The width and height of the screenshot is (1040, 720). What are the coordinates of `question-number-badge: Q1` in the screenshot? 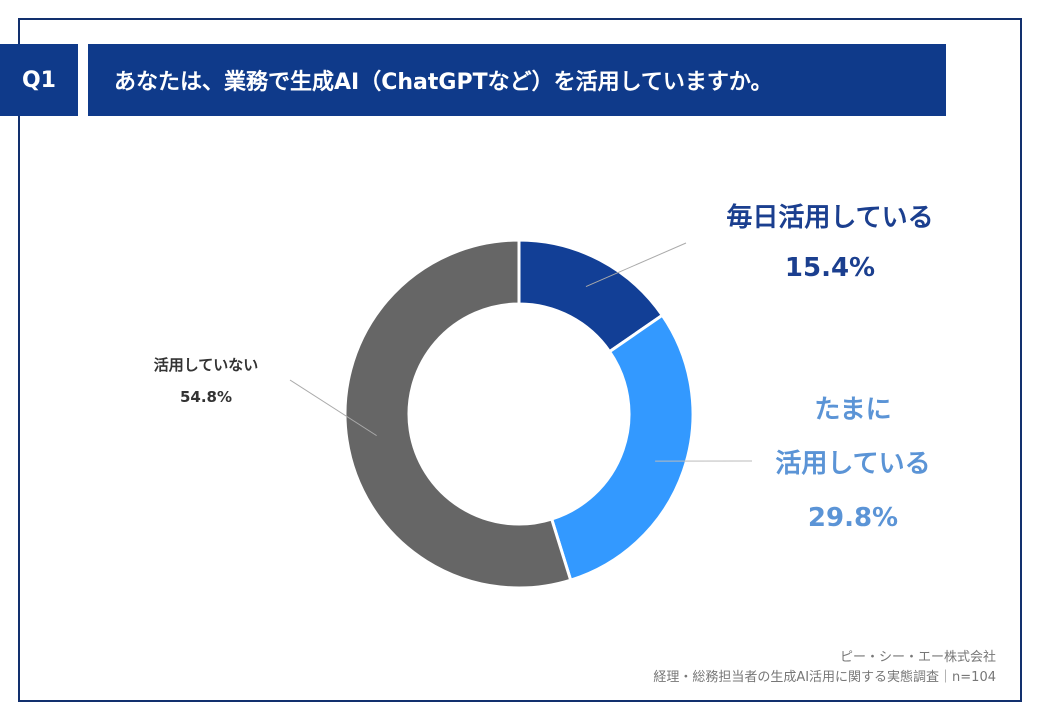 It's located at (39, 80).